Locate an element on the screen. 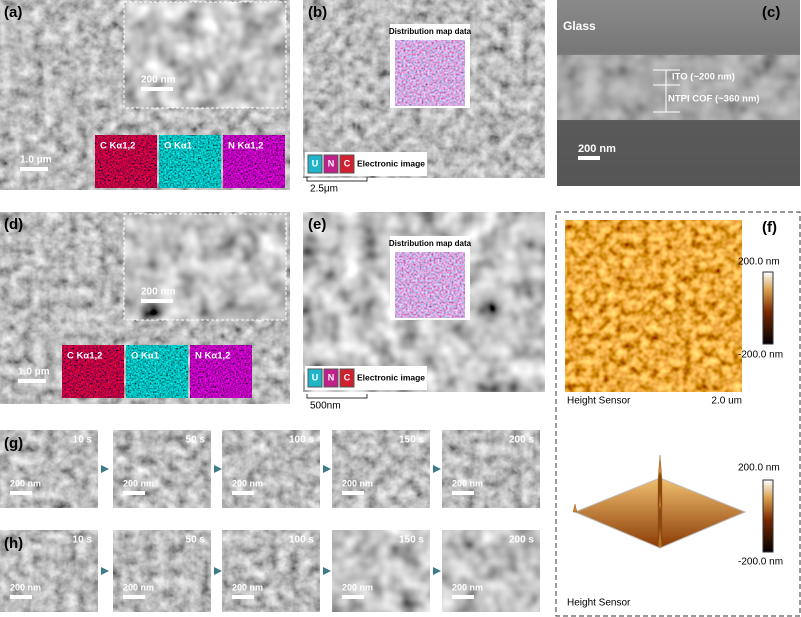  panel-label: (a) is located at coordinates (13, 12).